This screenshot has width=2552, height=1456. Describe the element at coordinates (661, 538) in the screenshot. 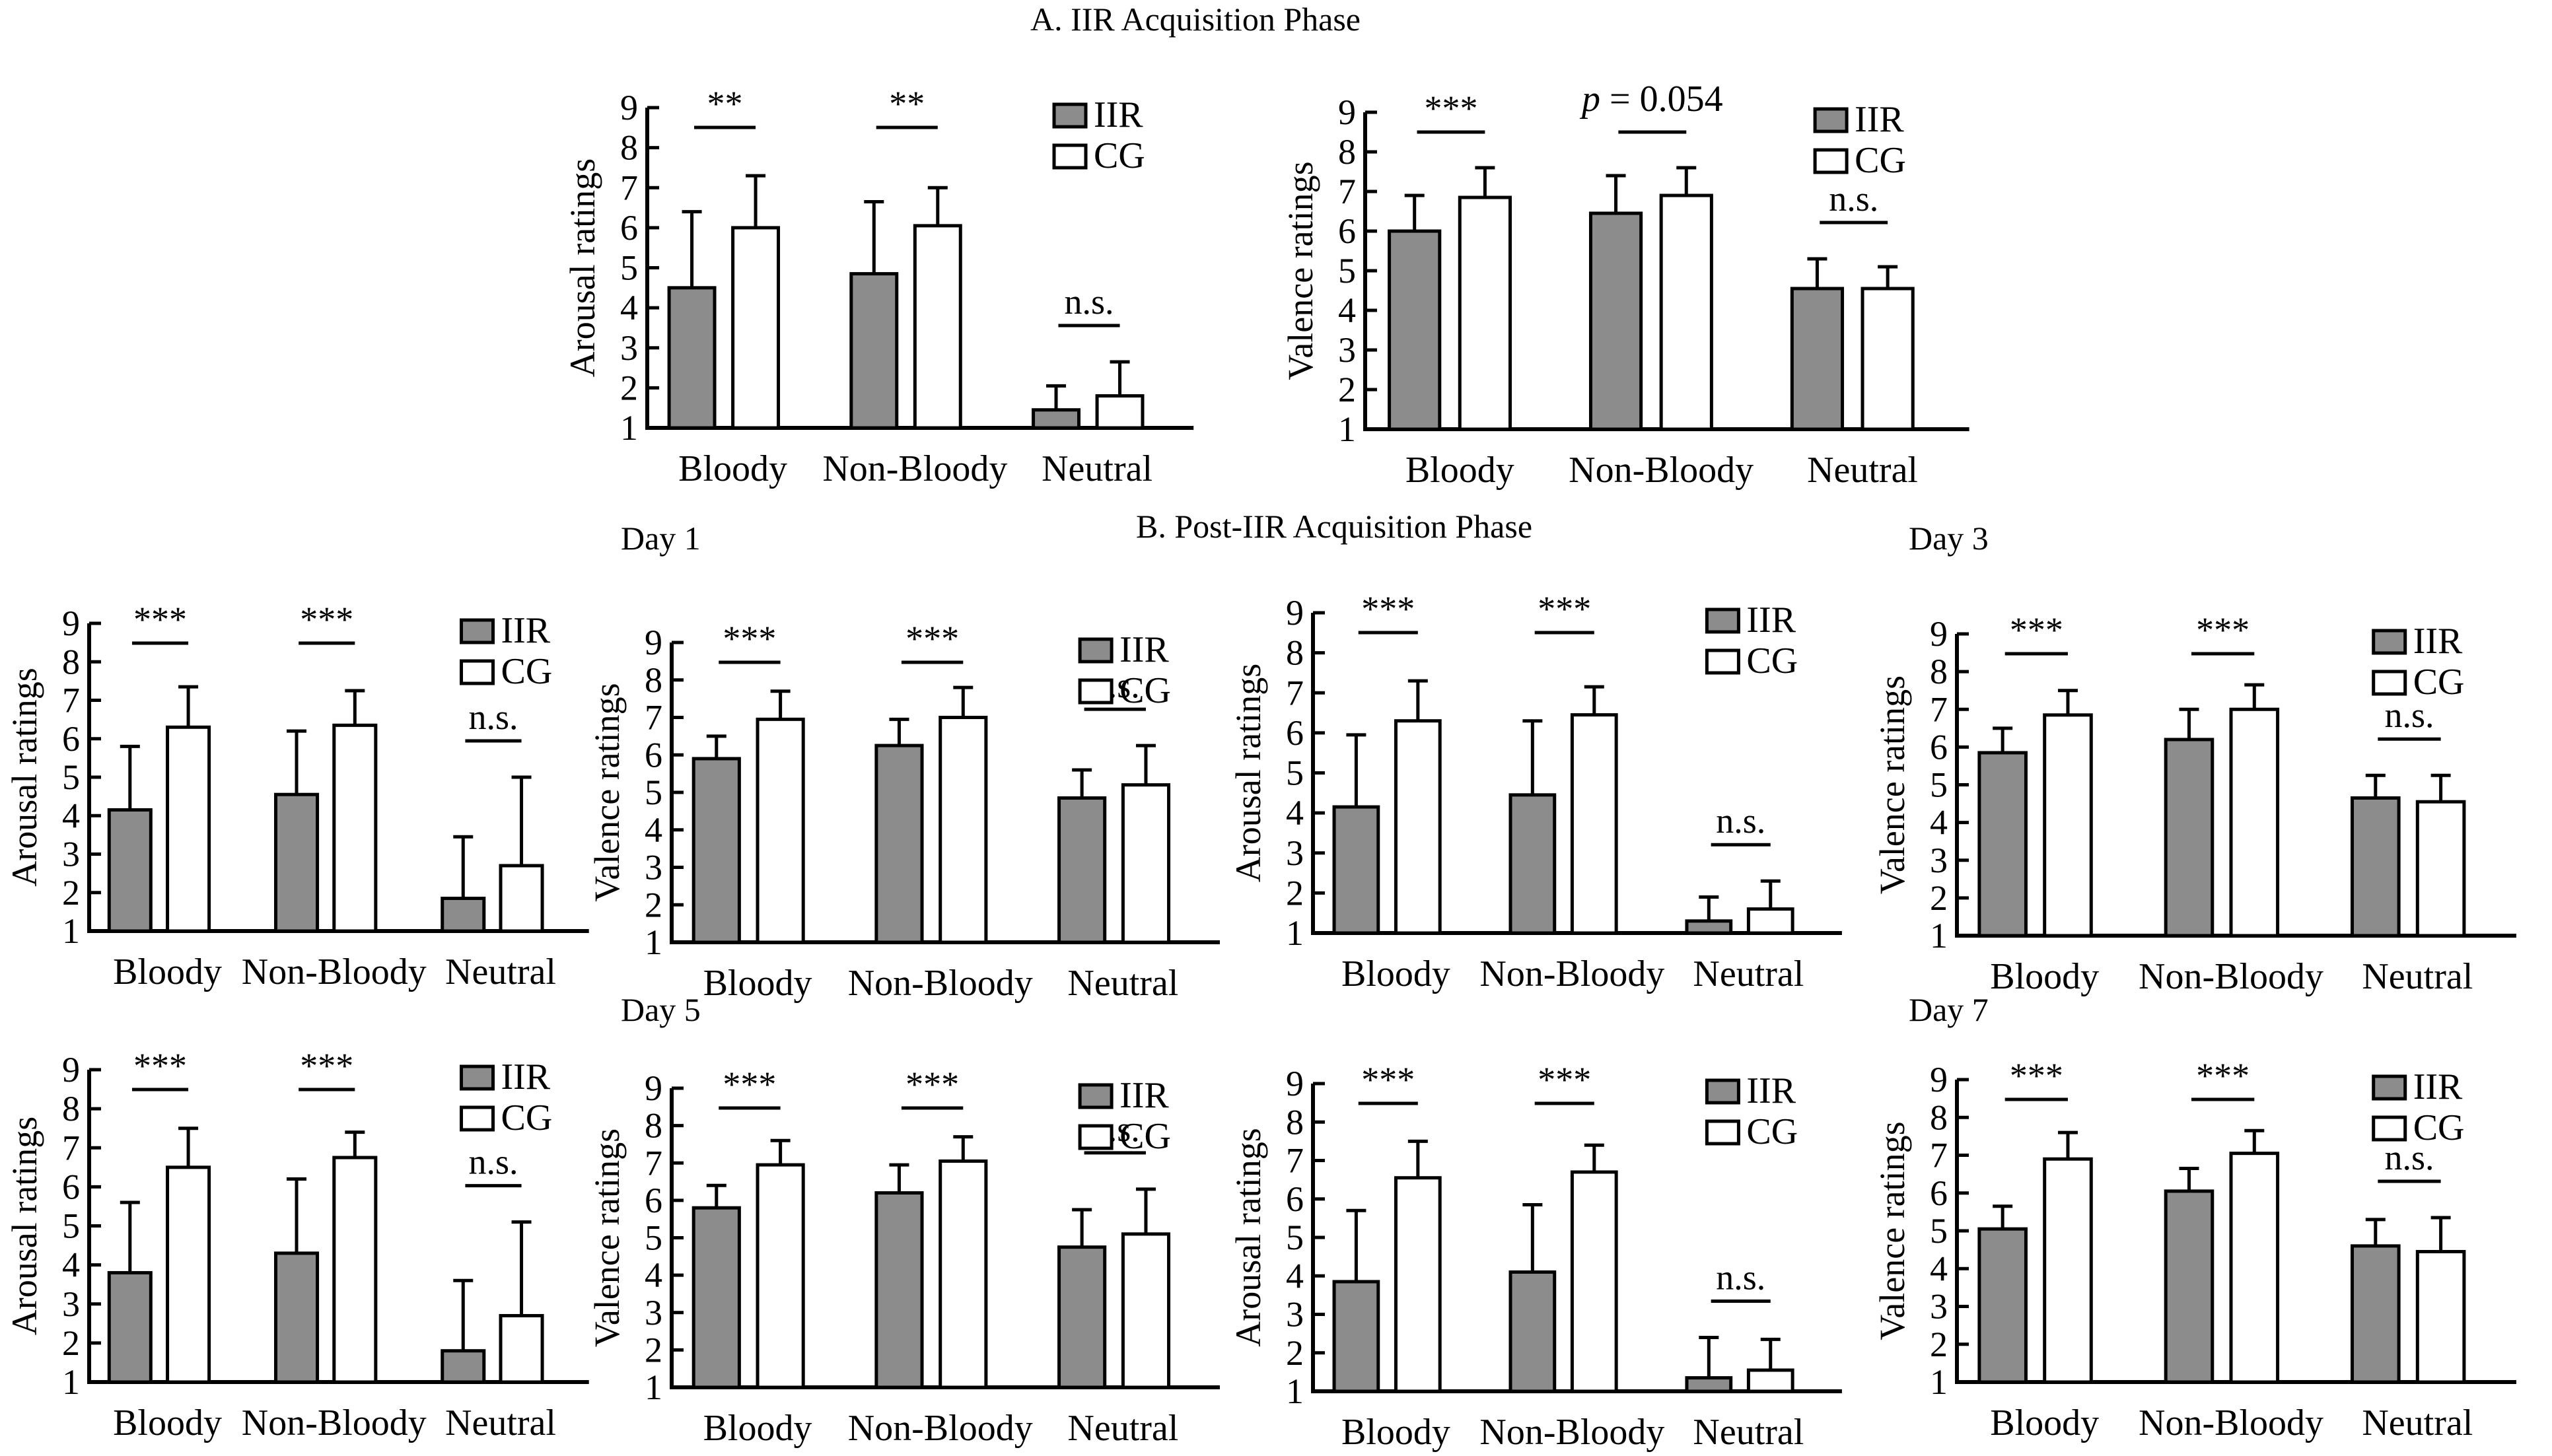

I see `day-1-label: Day 1` at that location.